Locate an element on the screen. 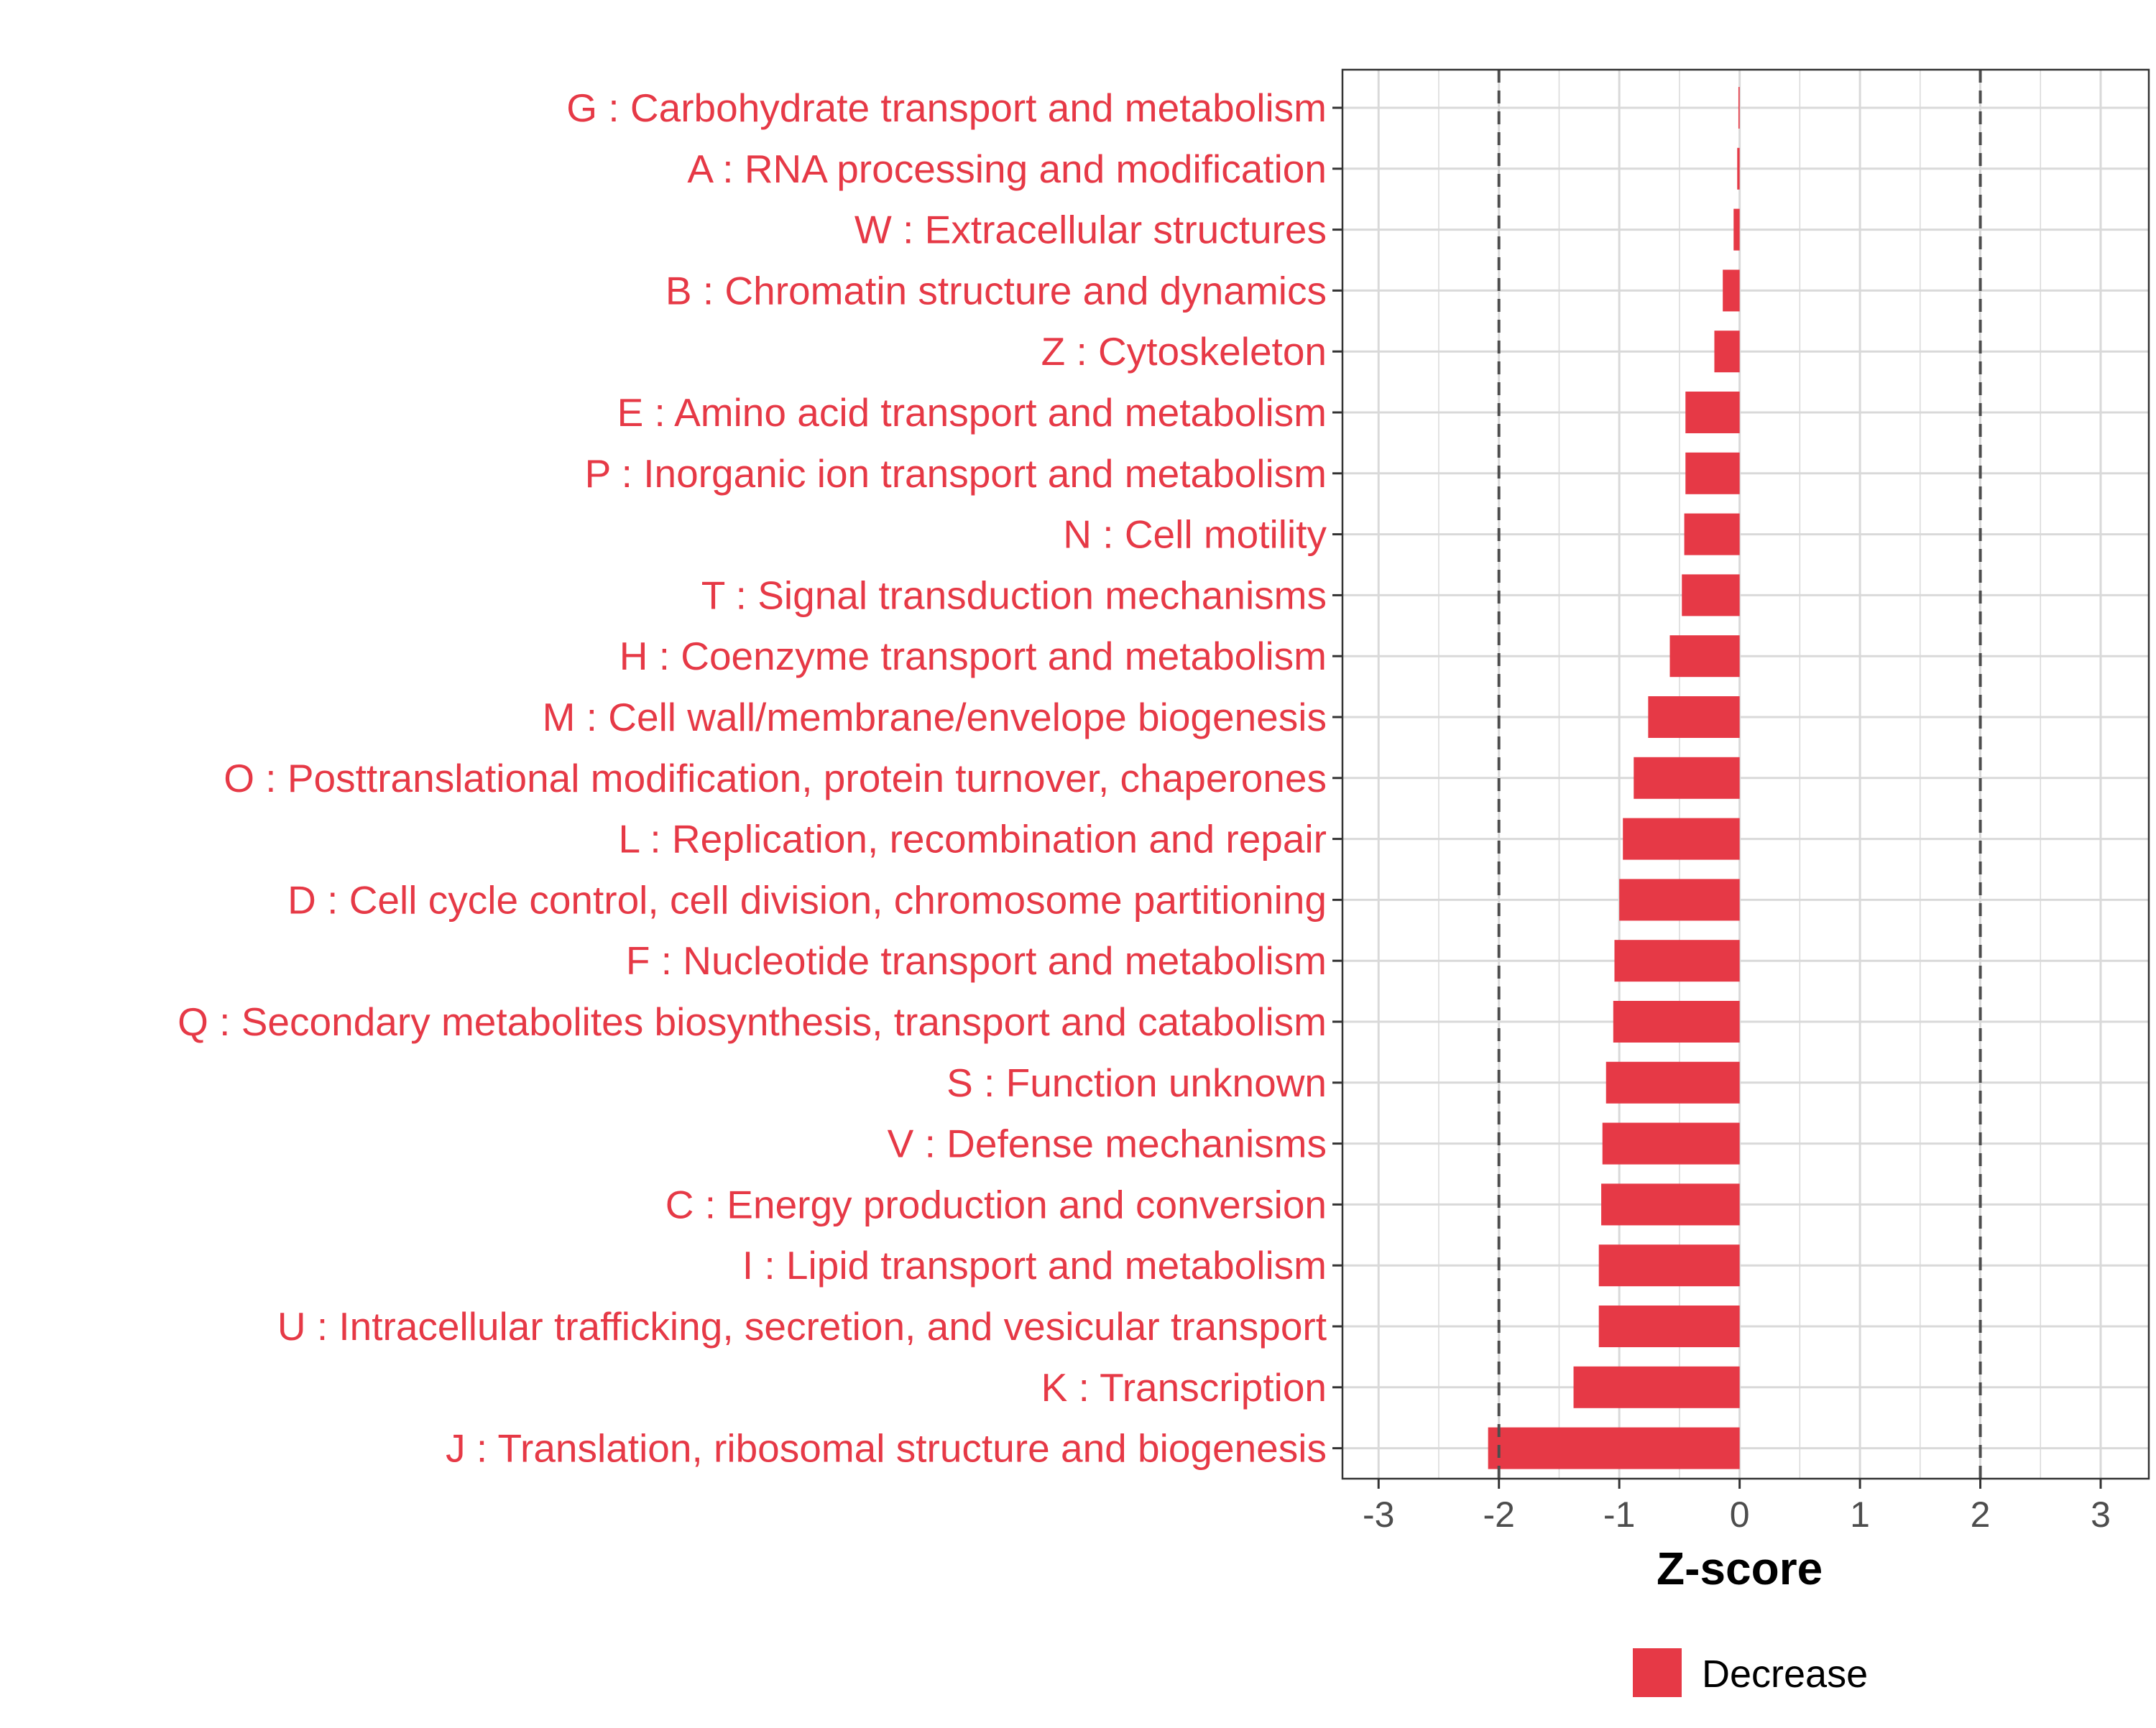 The height and width of the screenshot is (1728, 2156). category-label: W : Extracellular structures is located at coordinates (1090, 230).